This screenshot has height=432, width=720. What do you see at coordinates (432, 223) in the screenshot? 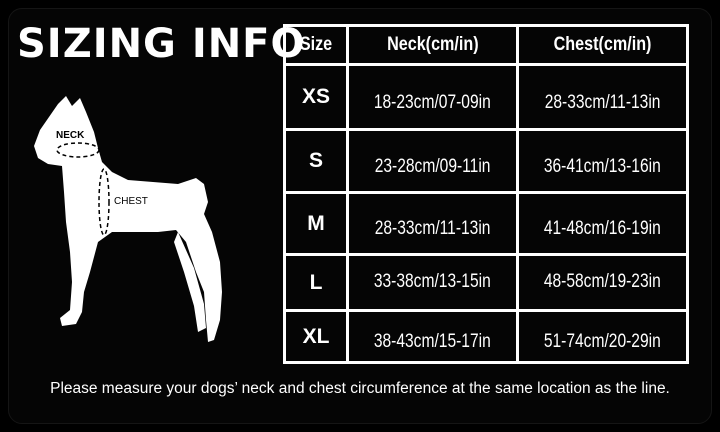
I see `neck-cell: 28-33cm/11-13in` at bounding box center [432, 223].